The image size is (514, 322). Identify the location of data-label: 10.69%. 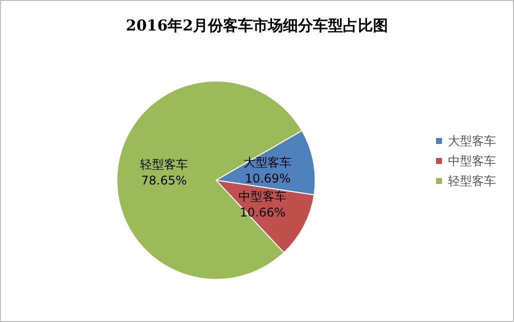
(267, 178).